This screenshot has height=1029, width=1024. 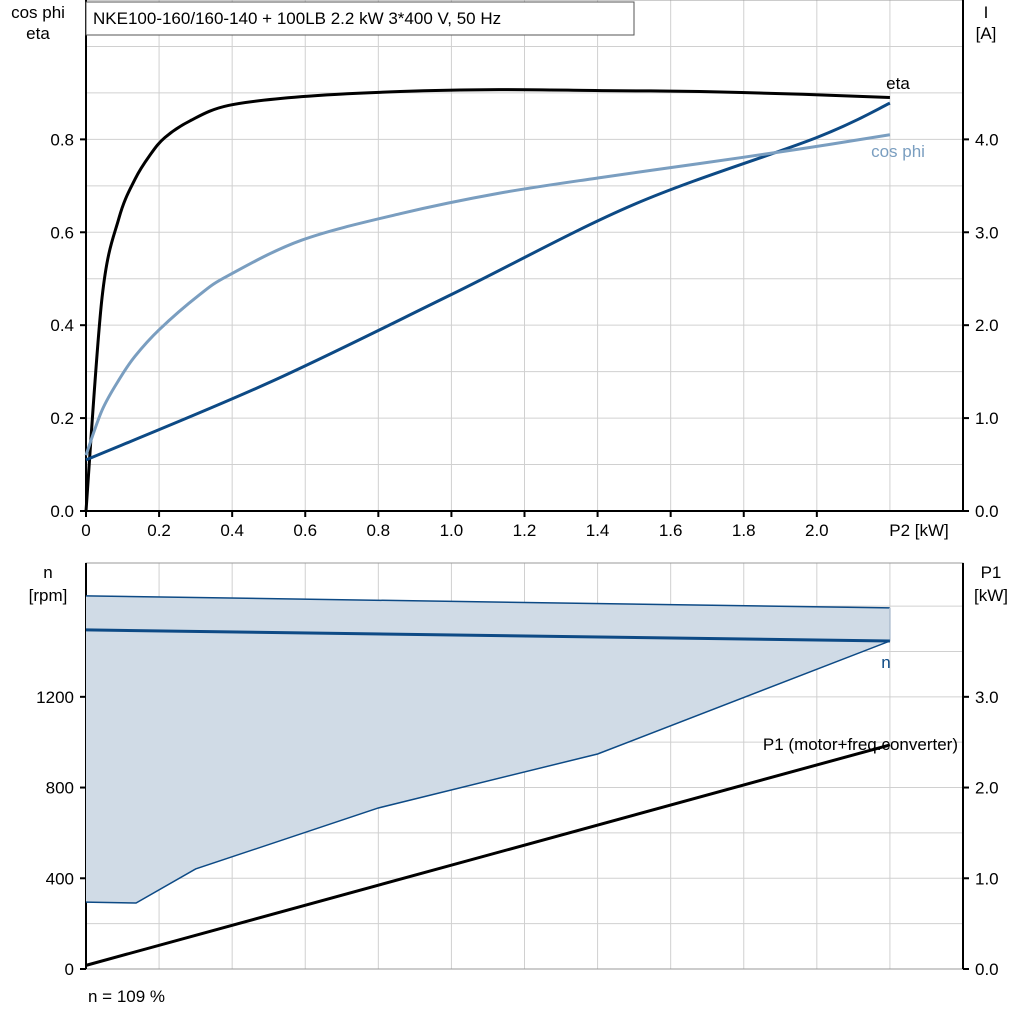 What do you see at coordinates (55, 697) in the screenshot?
I see `y-tick-label-left: 1200` at bounding box center [55, 697].